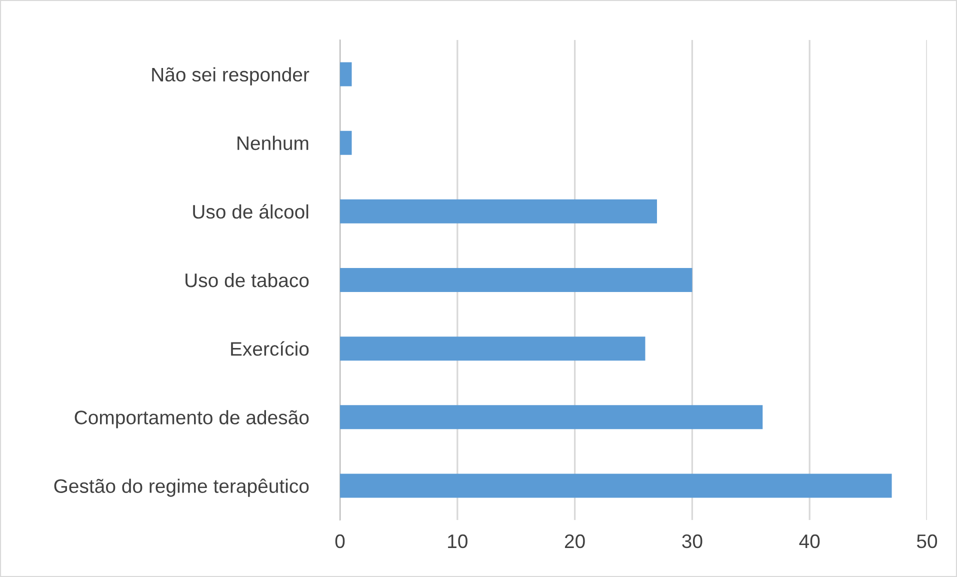 The height and width of the screenshot is (577, 957). What do you see at coordinates (273, 143) in the screenshot?
I see `y-tick-label: Nenhum` at bounding box center [273, 143].